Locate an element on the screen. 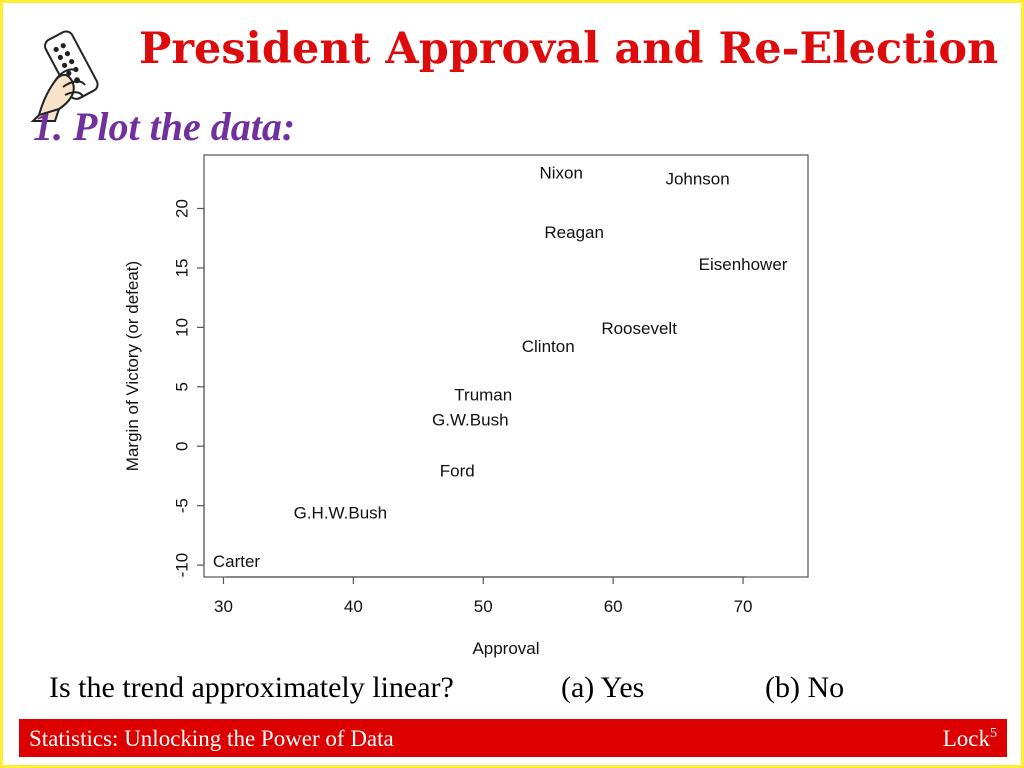  footer-course-title: Statistics: Unlocking the Power of Data is located at coordinates (211, 738).